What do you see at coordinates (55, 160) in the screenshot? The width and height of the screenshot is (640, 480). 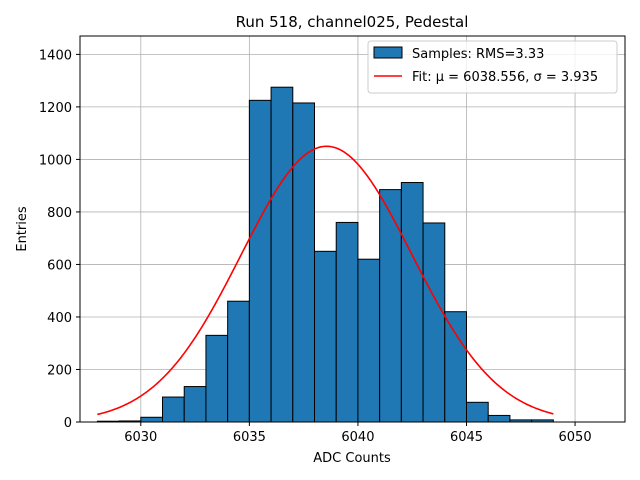 I see `y-tick-label: 1000` at bounding box center [55, 160].